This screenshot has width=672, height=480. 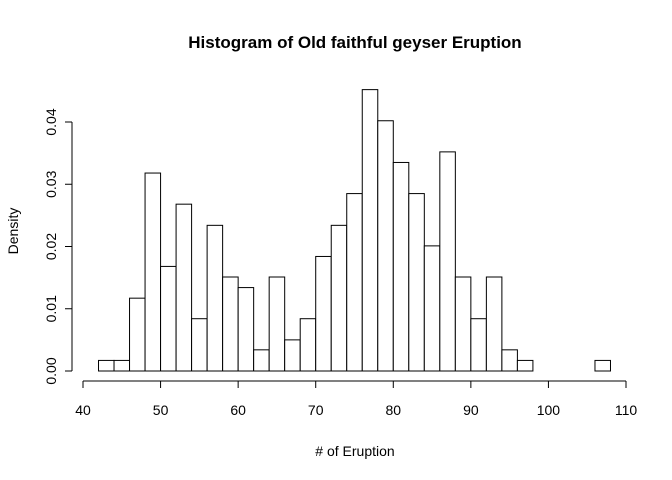 What do you see at coordinates (51, 121) in the screenshot?
I see `y-tick-label-4: 0.04` at bounding box center [51, 121].